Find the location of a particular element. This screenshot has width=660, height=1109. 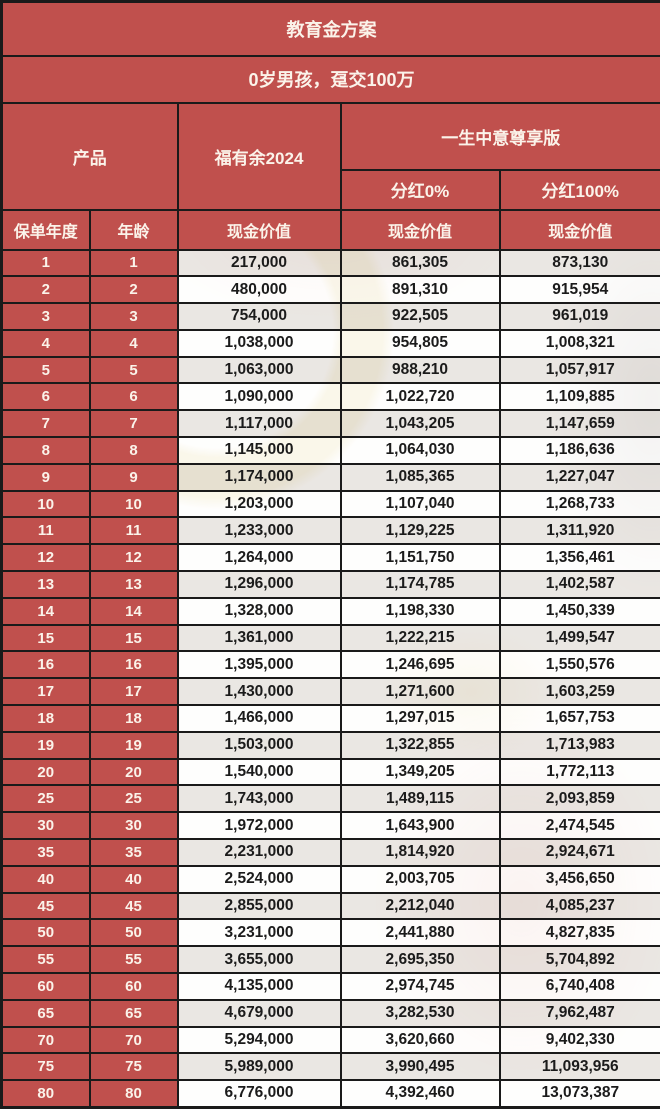

cash-value-cell-dividend100: 1,268,733 is located at coordinates (580, 504).